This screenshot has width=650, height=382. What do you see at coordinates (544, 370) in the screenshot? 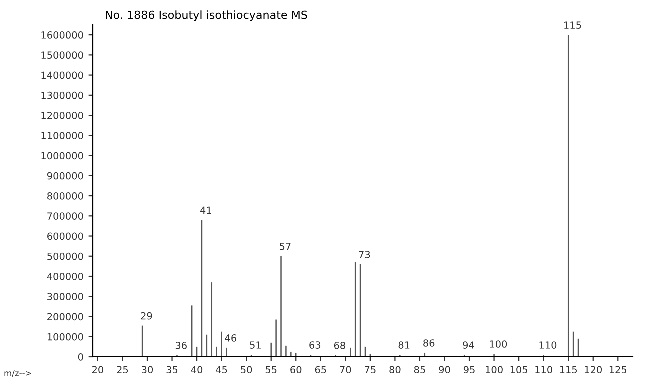
I see `x-tick-label: 110` at bounding box center [544, 370].